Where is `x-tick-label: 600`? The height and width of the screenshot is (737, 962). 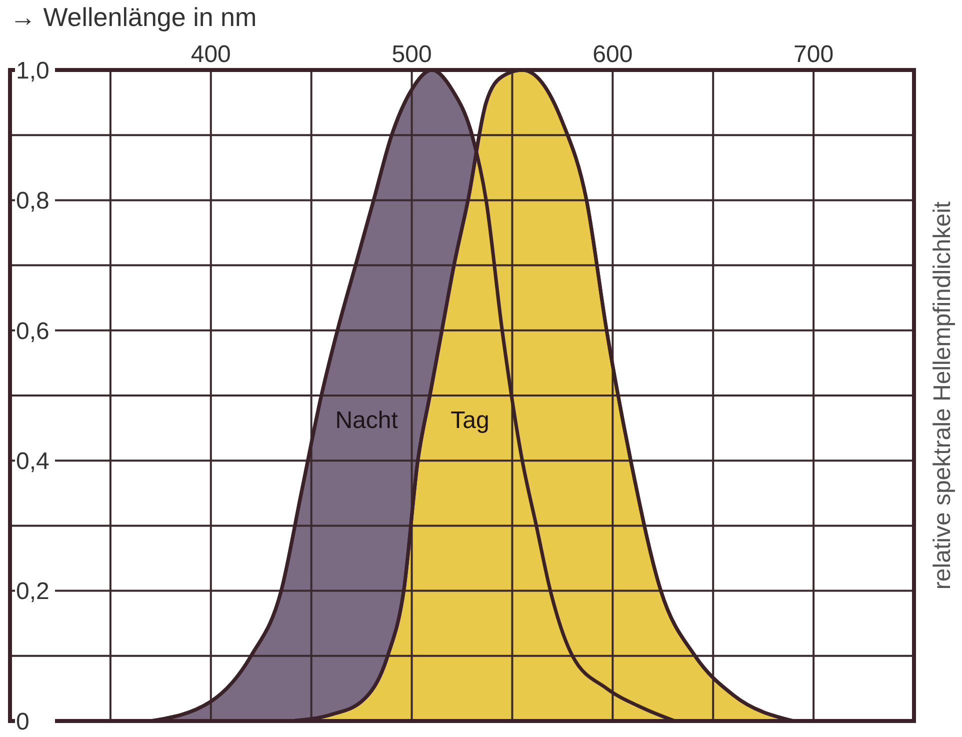 x-tick-label: 600 is located at coordinates (612, 54).